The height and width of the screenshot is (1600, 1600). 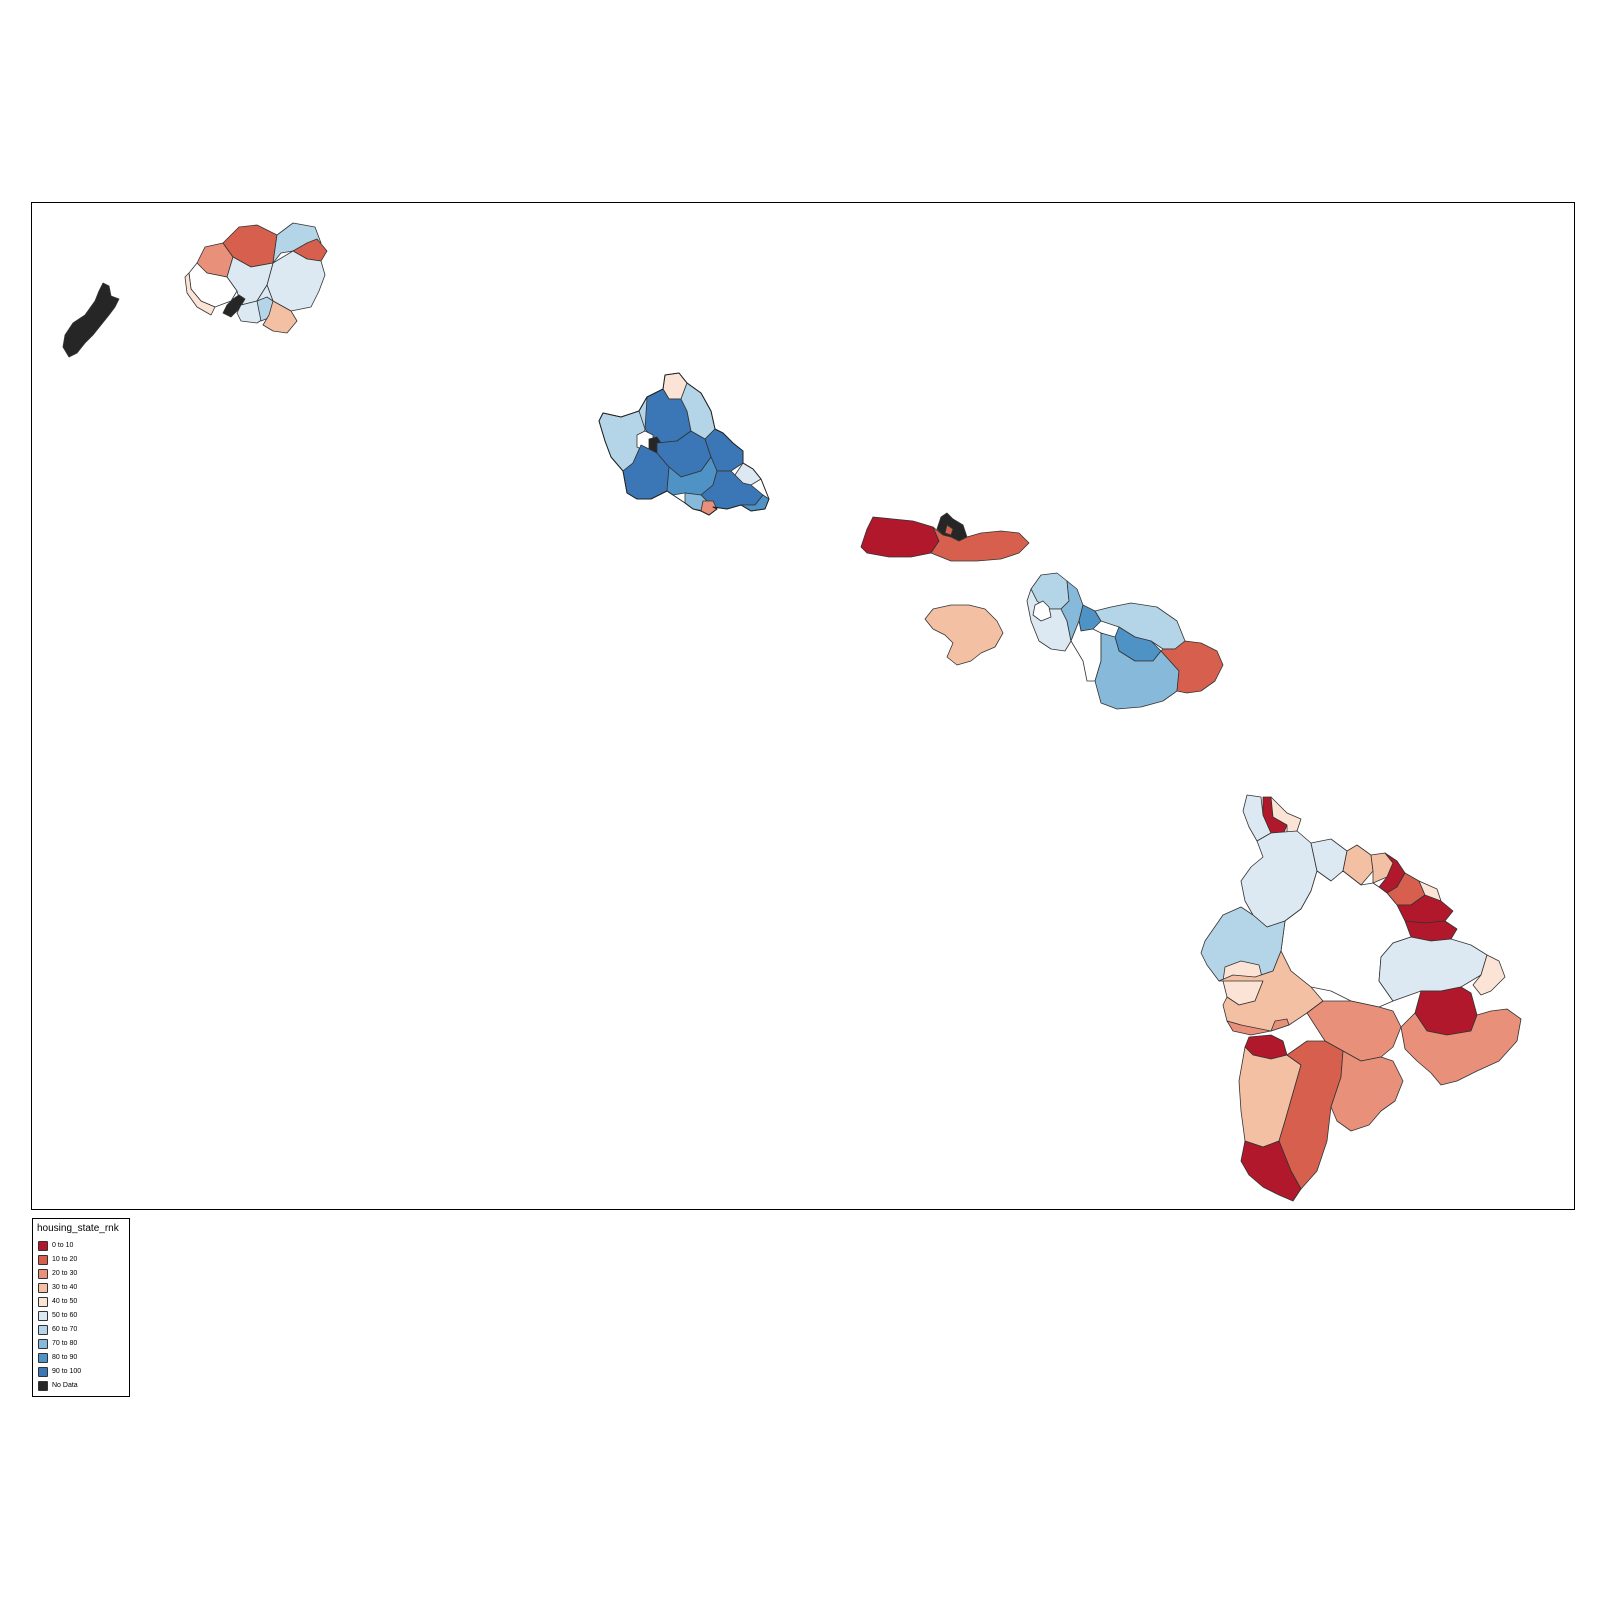 I want to click on tract-niihau, so click(x=91, y=320).